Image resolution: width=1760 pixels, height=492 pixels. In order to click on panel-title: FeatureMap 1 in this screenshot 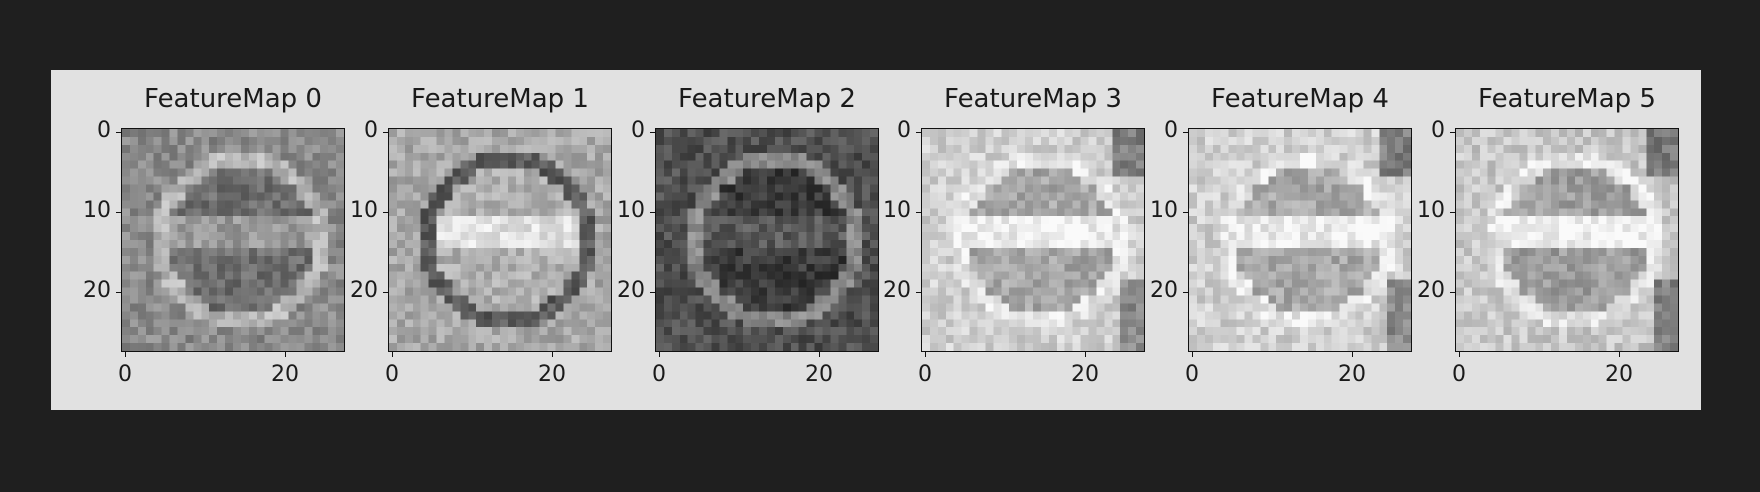, I will do `click(500, 99)`.